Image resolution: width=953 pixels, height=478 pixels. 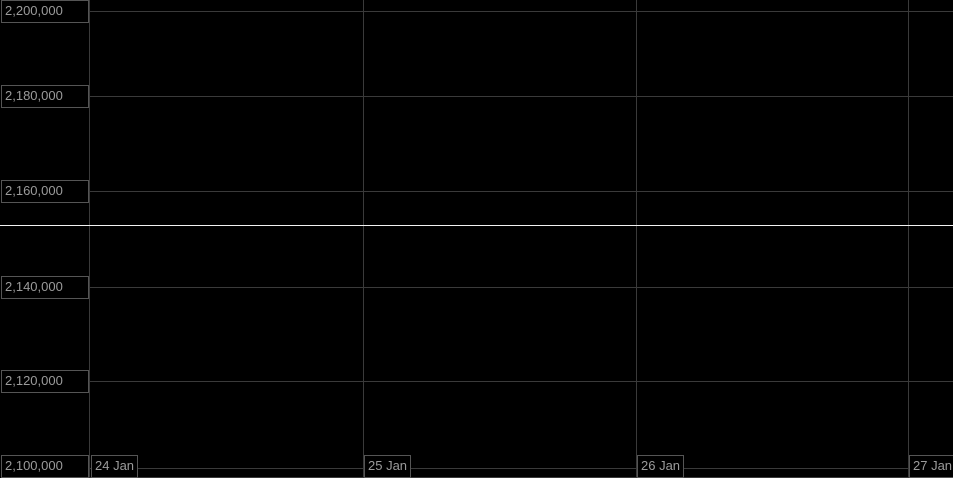 I want to click on y-axis-label: 2,120,000, so click(x=45, y=381).